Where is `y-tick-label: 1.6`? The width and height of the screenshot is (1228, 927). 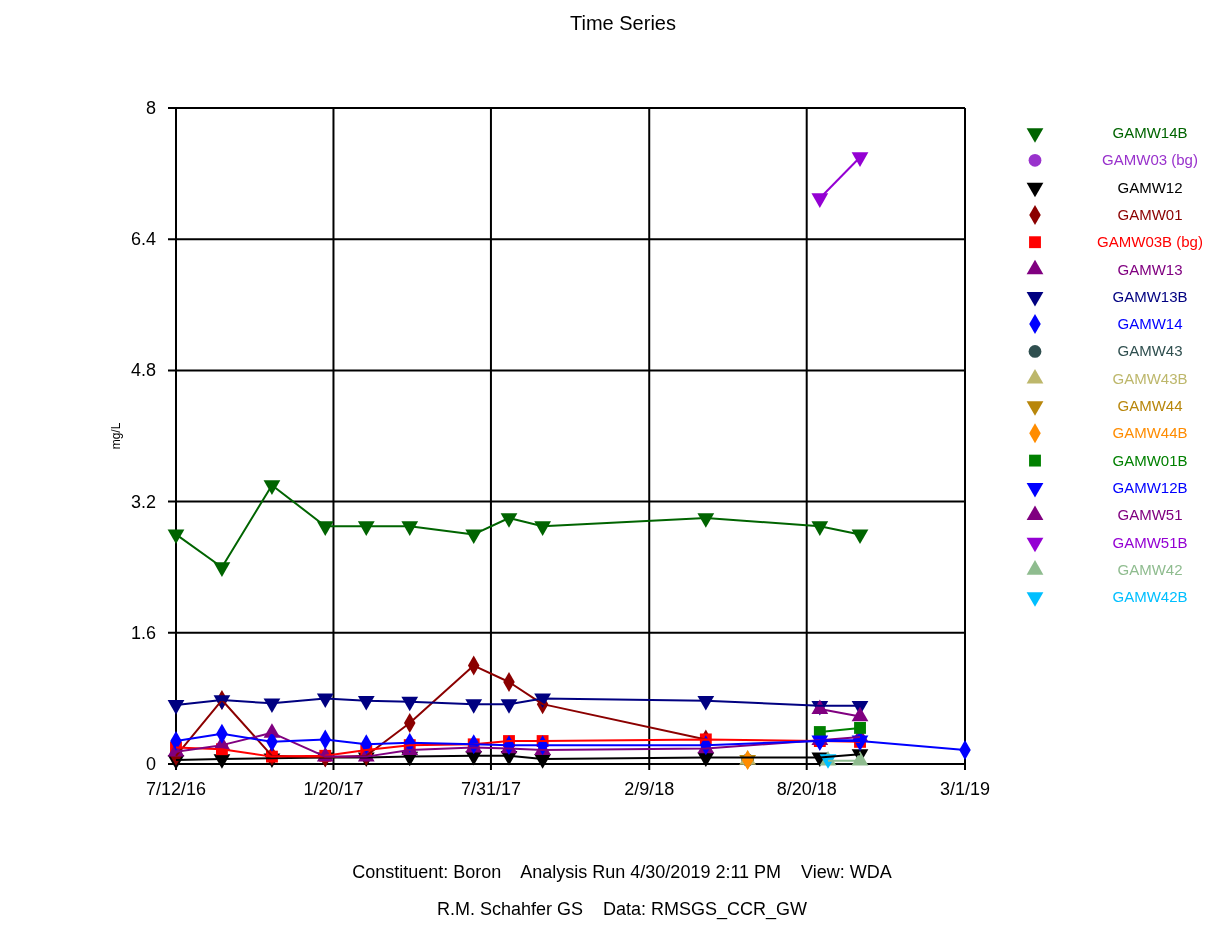 y-tick-label: 1.6 is located at coordinates (143, 632).